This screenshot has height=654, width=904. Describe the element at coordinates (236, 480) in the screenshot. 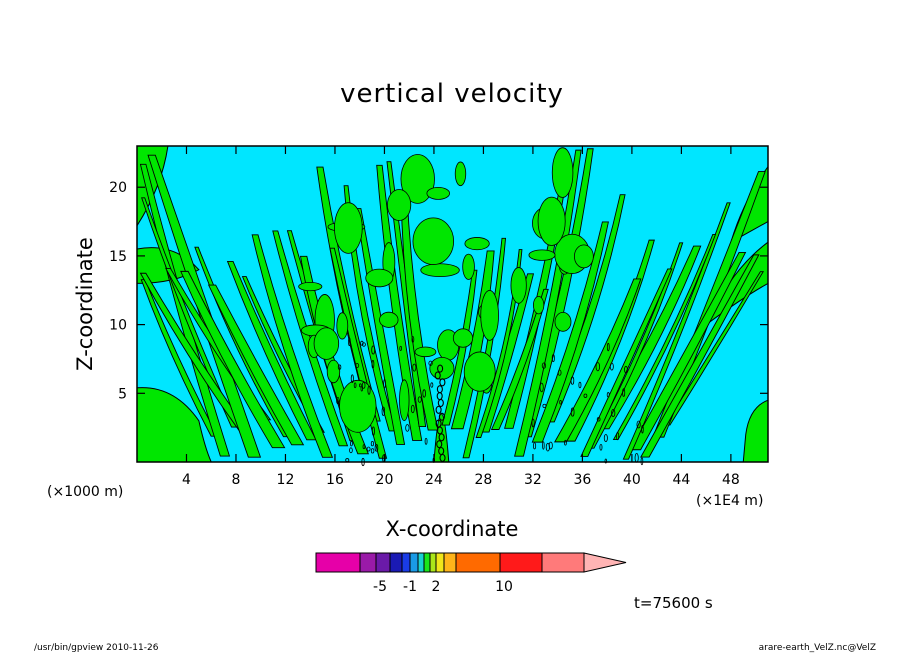

I see `x-tick-label: 8` at that location.